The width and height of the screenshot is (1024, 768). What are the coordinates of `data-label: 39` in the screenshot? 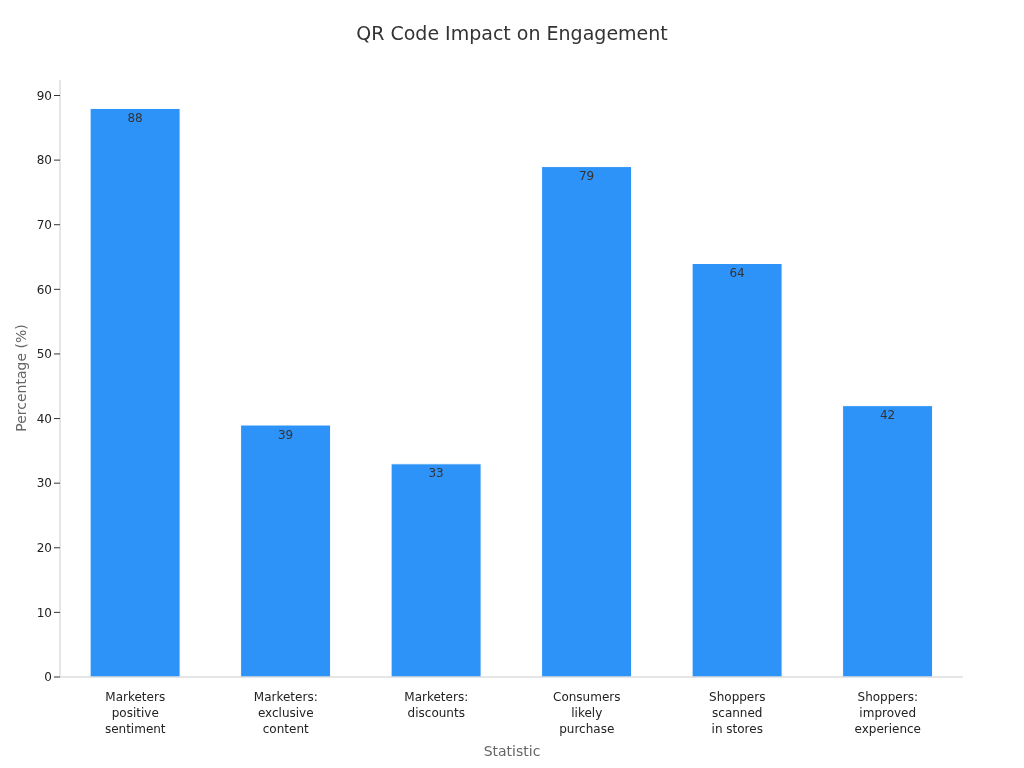 It's located at (285, 434).